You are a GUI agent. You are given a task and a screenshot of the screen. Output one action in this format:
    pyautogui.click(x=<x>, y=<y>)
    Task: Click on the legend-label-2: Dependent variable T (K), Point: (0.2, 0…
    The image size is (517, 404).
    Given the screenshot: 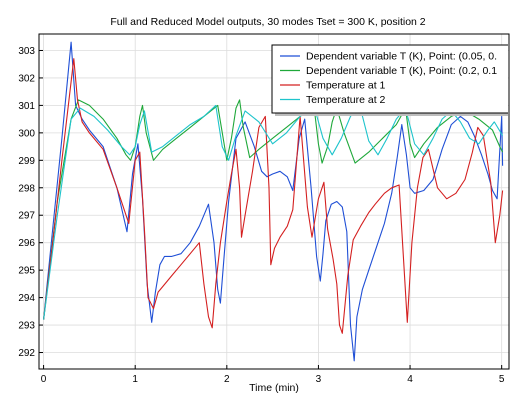 What is the action you would take?
    pyautogui.click(x=401, y=71)
    